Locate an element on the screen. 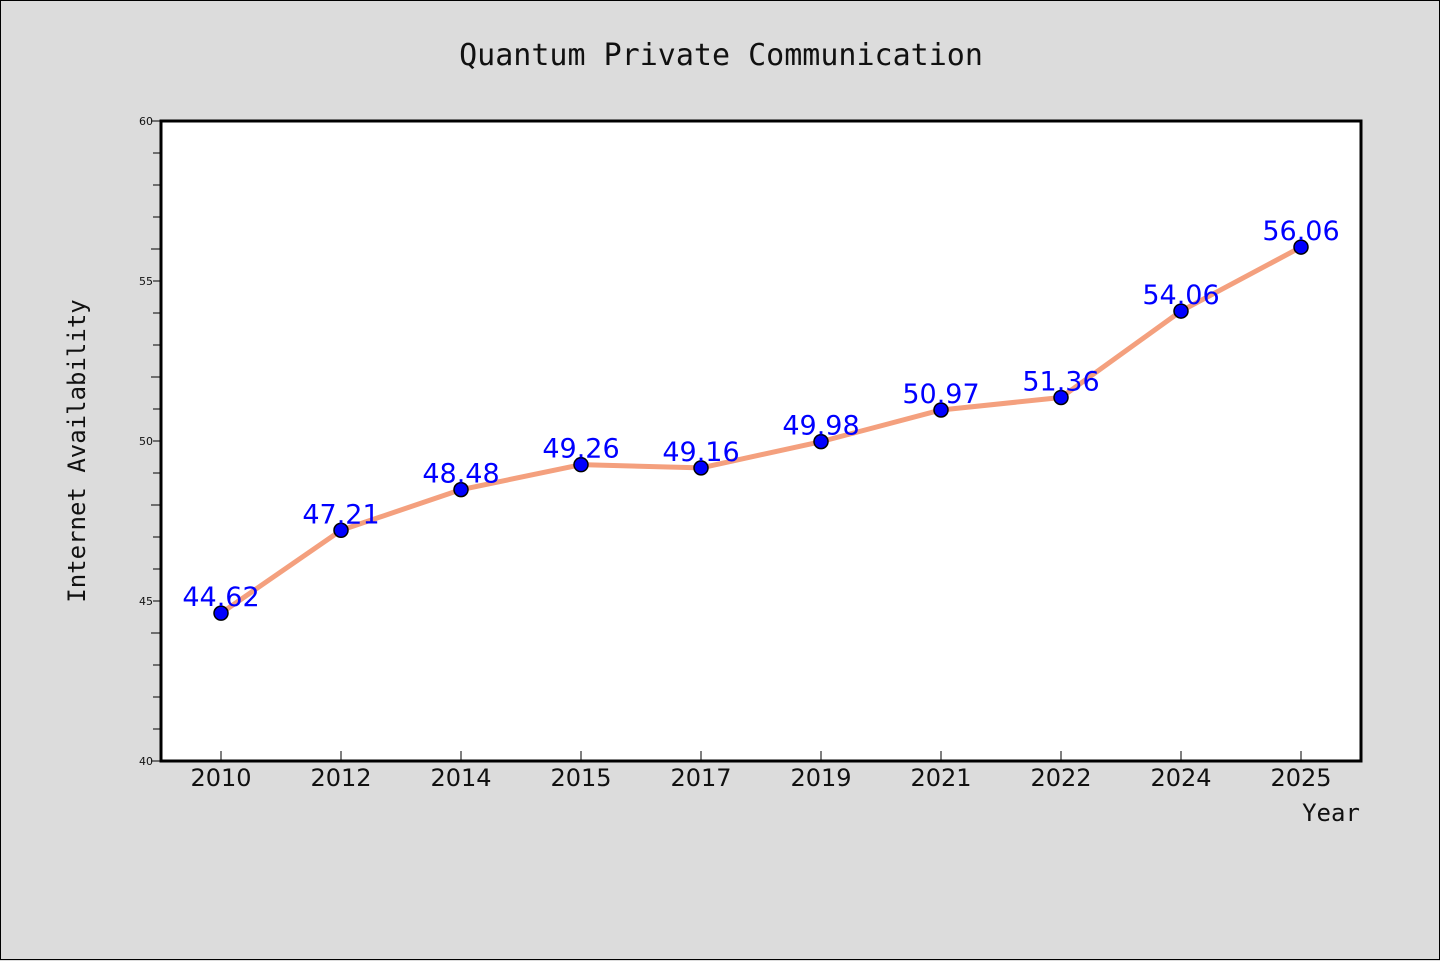 This screenshot has width=1440, height=961. x-tick-label: 2015 is located at coordinates (580, 778).